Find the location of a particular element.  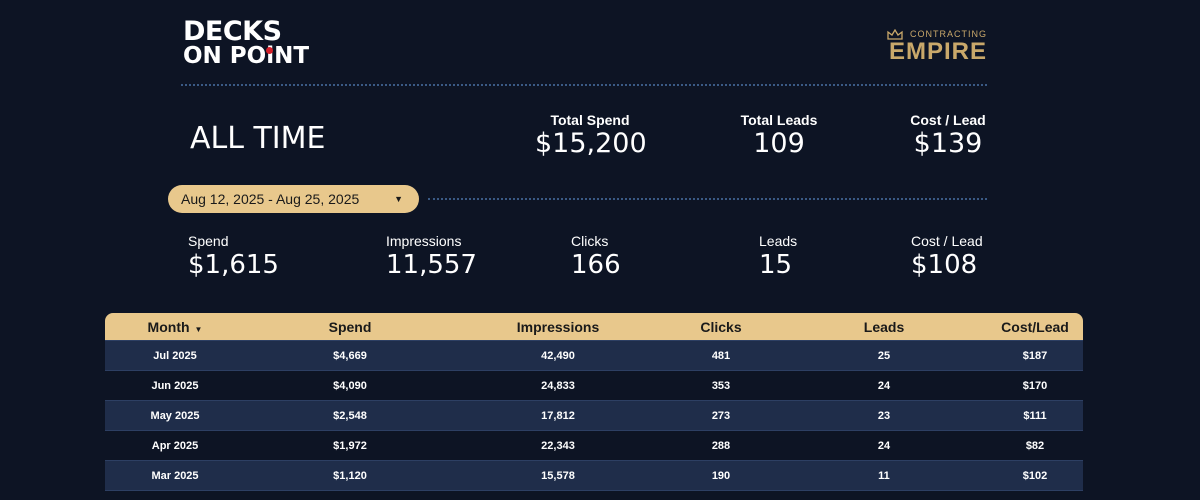

cell-clicks: 288 is located at coordinates (721, 445).